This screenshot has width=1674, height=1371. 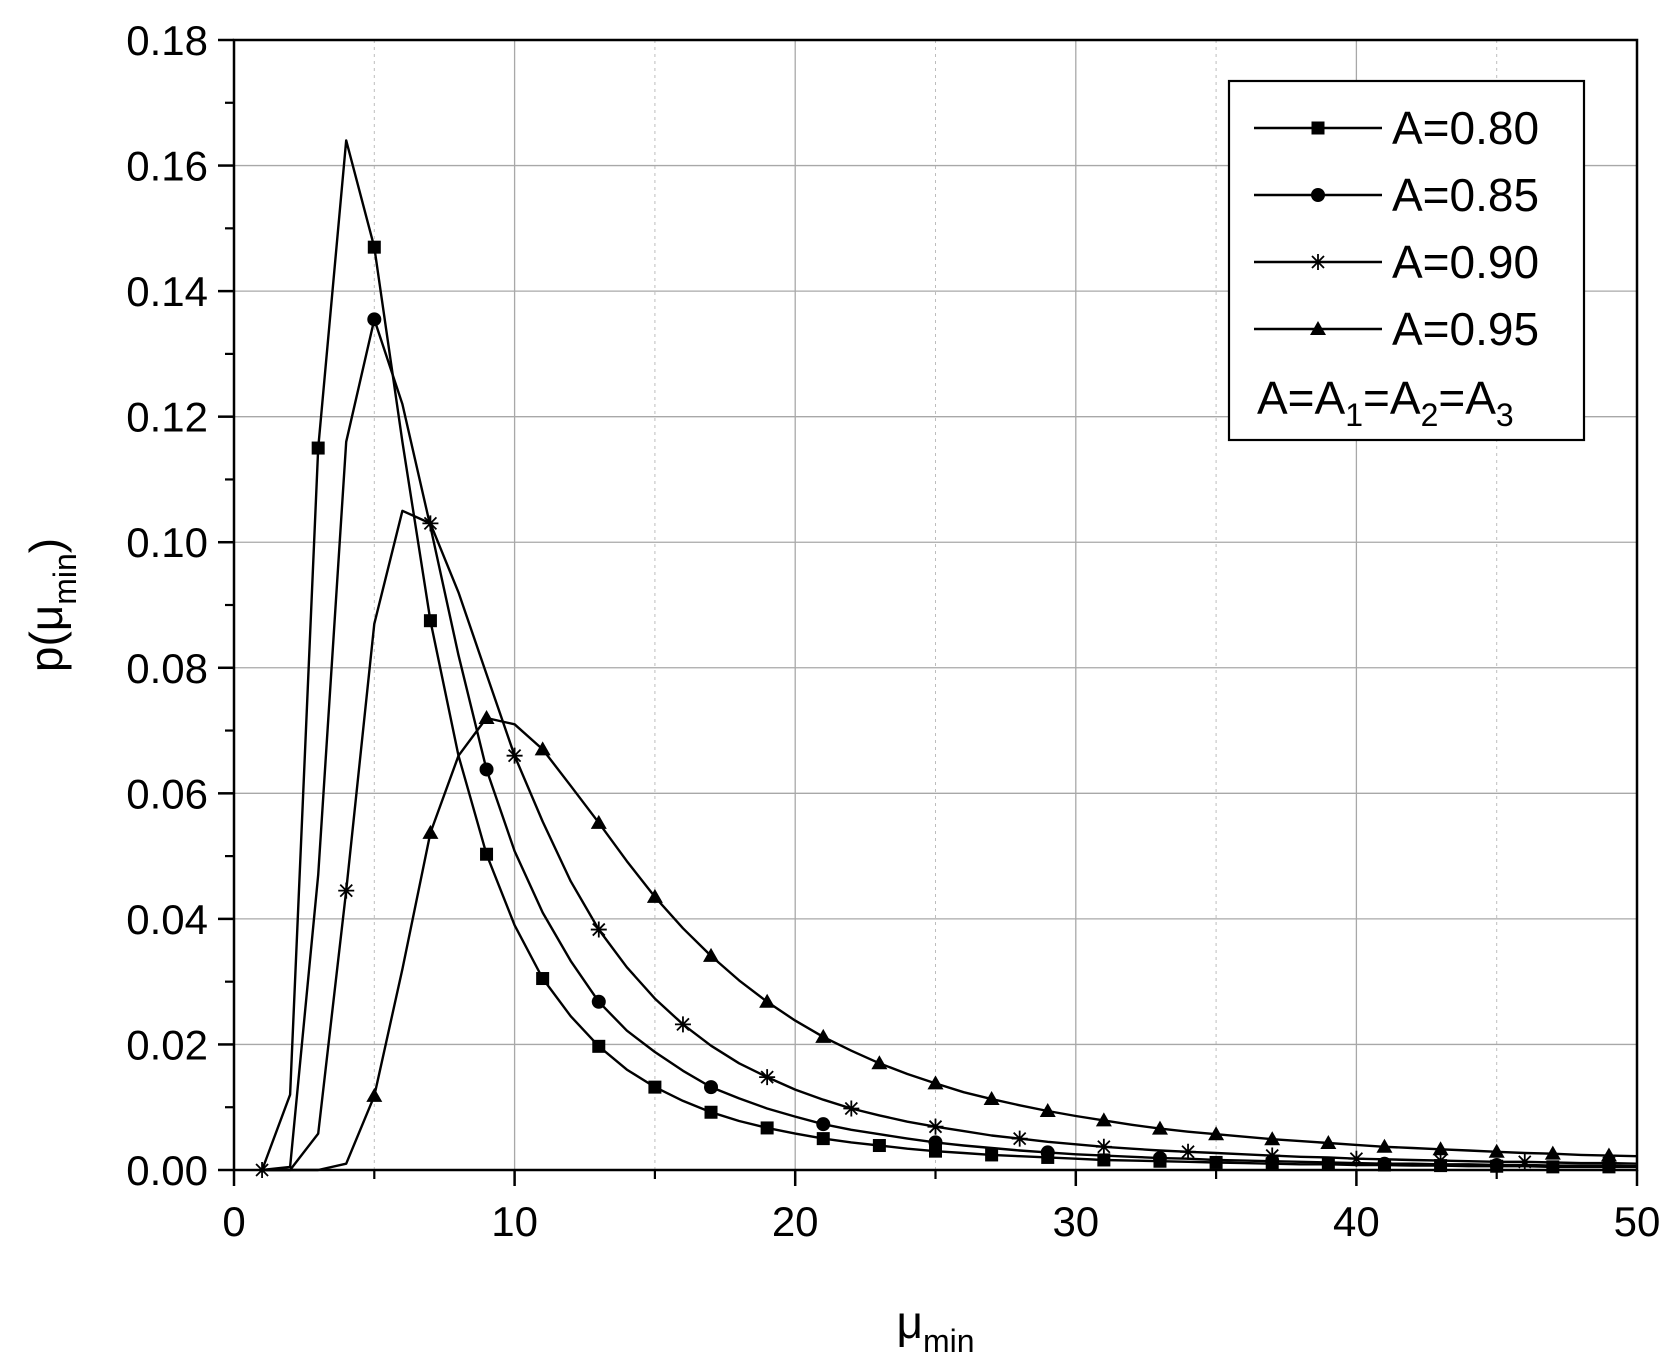 I want to click on y-tick-label: 0.18, so click(x=167, y=40).